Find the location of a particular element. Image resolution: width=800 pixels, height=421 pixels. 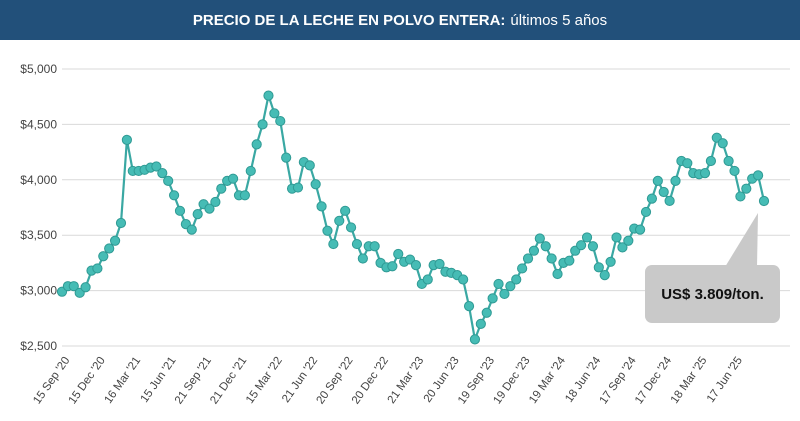

x-tick-label: 15 Mar '22 is located at coordinates (264, 380).